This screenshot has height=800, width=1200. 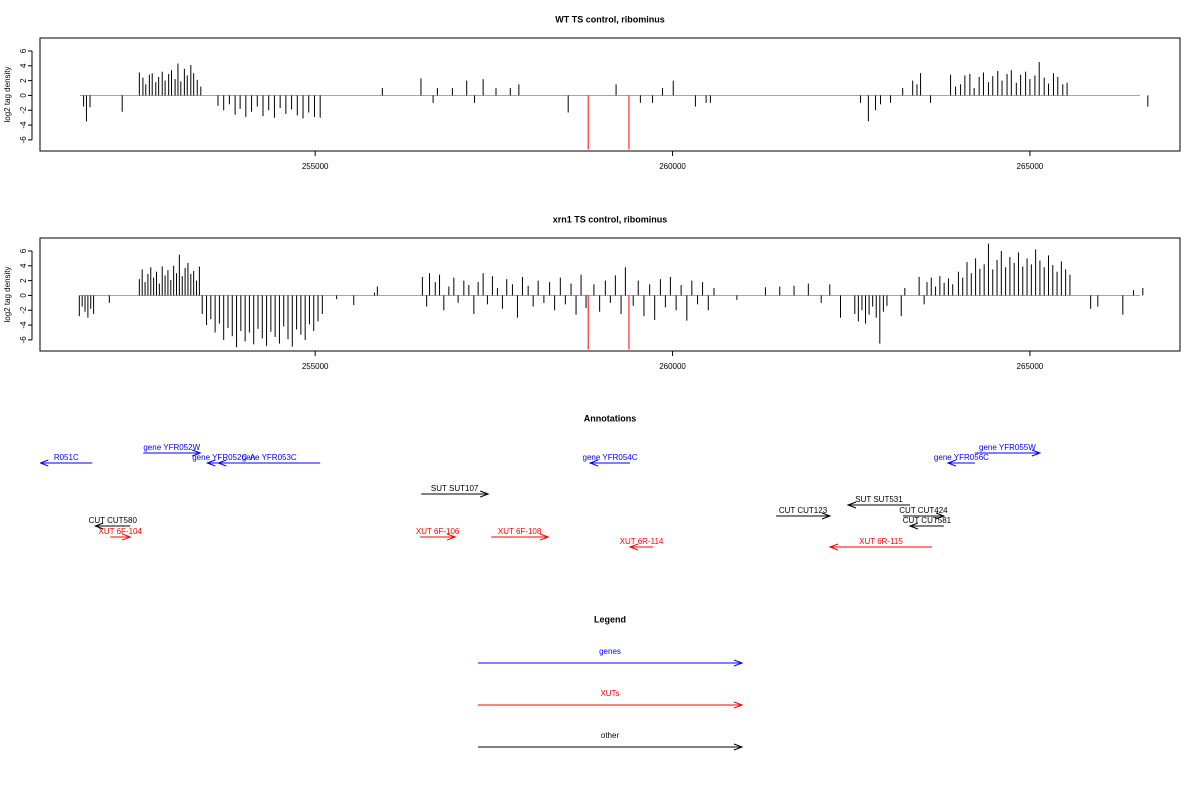 What do you see at coordinates (609, 693) in the screenshot?
I see `legend-label: XUTs` at bounding box center [609, 693].